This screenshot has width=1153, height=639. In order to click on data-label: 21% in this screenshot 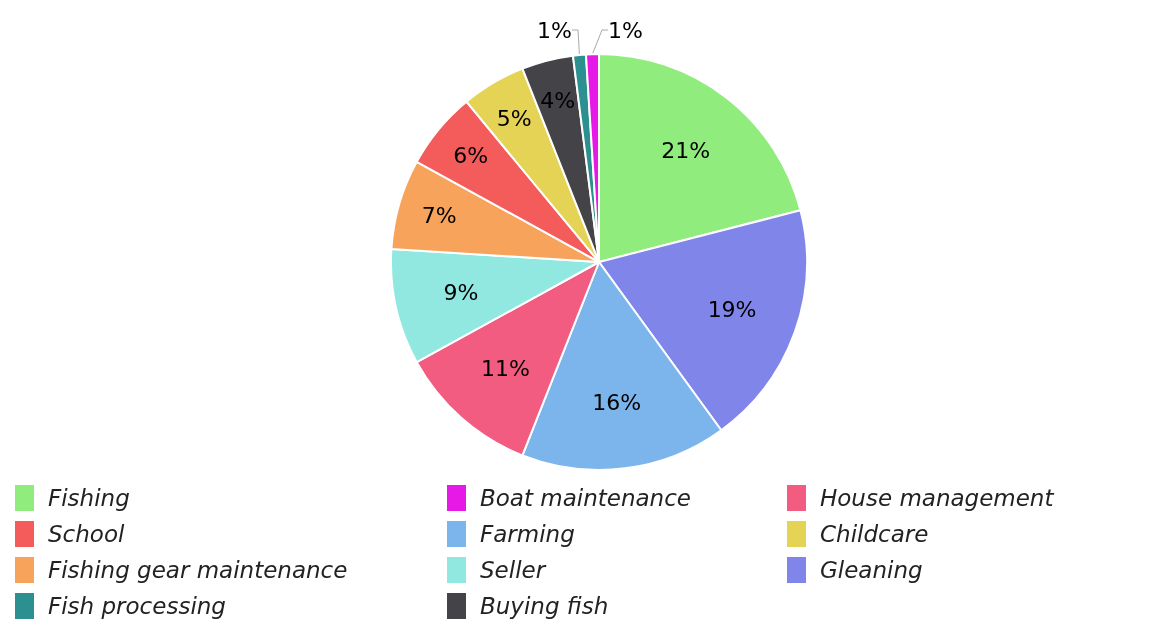, I will do `click(686, 150)`.